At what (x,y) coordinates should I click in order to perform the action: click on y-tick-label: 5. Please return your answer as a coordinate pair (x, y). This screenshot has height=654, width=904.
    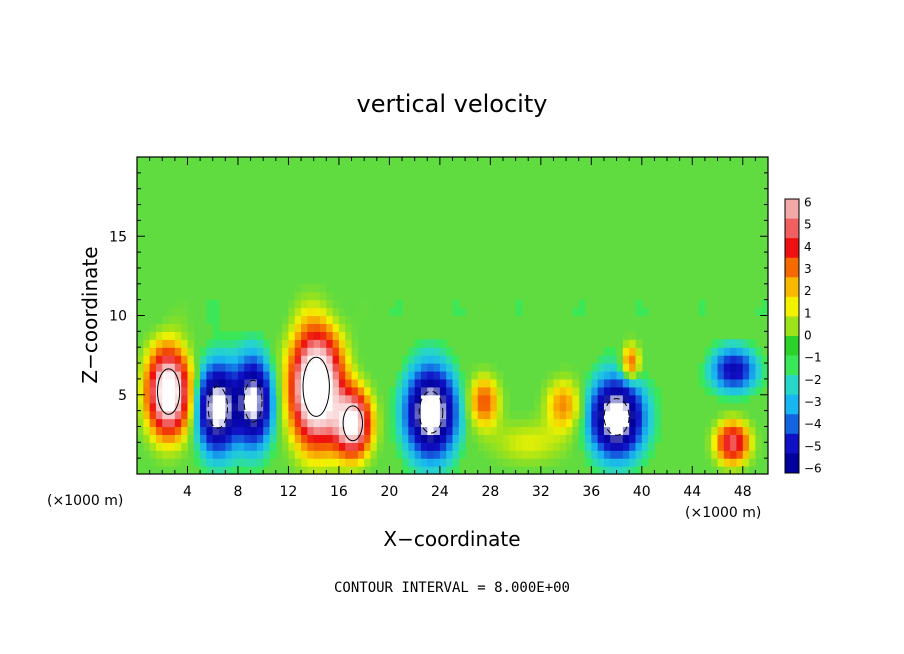
    Looking at the image, I should click on (122, 396).